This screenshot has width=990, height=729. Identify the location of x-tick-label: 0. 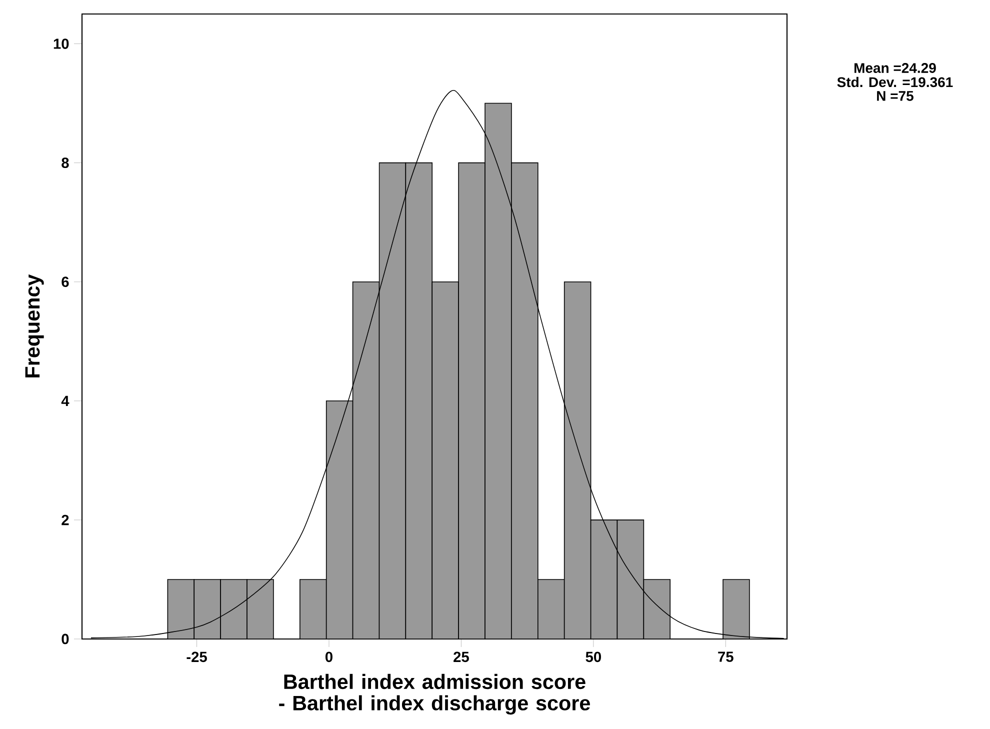
(329, 657).